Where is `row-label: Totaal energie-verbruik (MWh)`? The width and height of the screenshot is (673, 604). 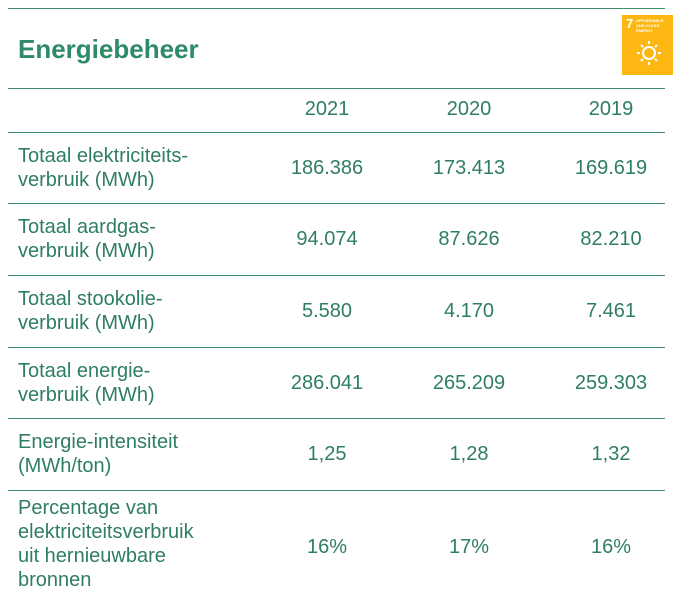 row-label: Totaal energie-verbruik (MWh) is located at coordinates (143, 383).